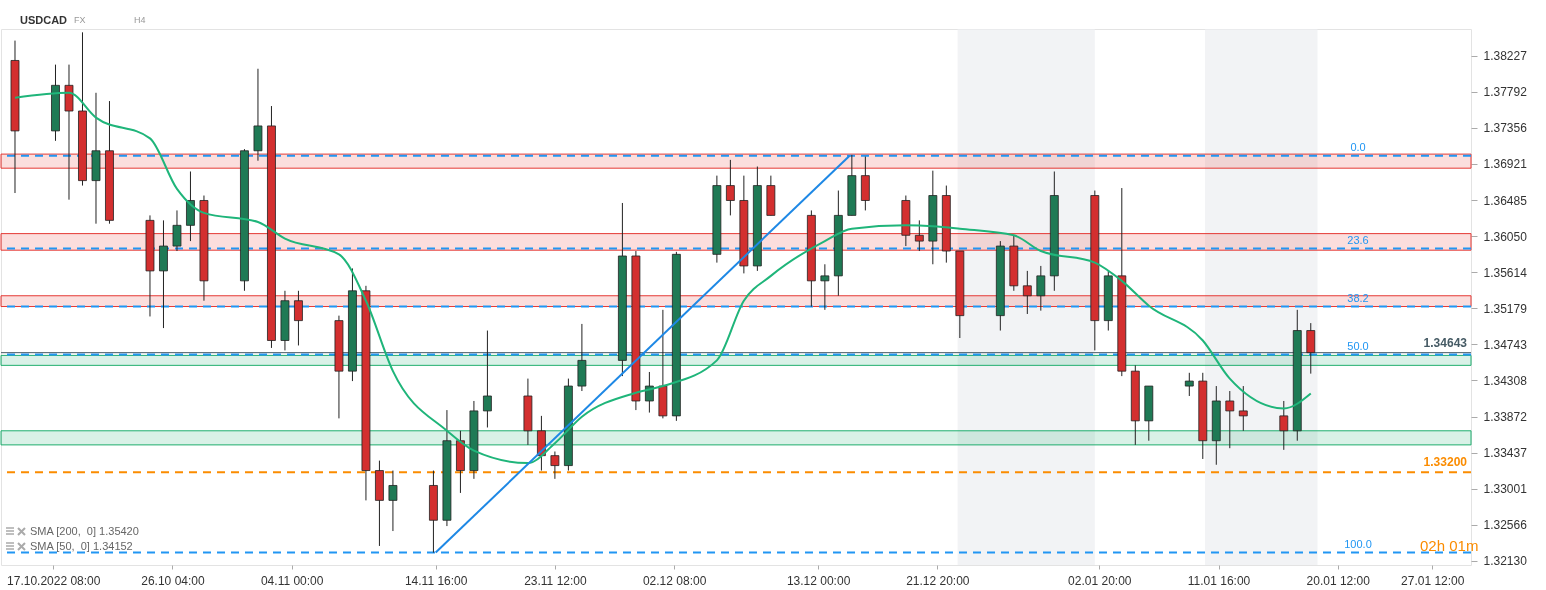 This screenshot has height=590, width=1546. I want to click on x-tick-label: 02.12 08:00, so click(674, 580).